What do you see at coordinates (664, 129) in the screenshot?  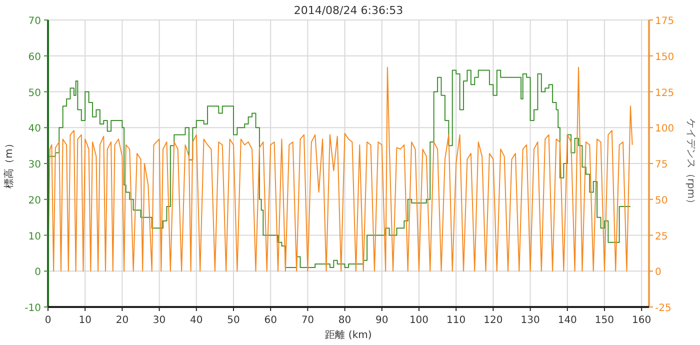 I see `y2-tick-label: 100` at bounding box center [664, 129].